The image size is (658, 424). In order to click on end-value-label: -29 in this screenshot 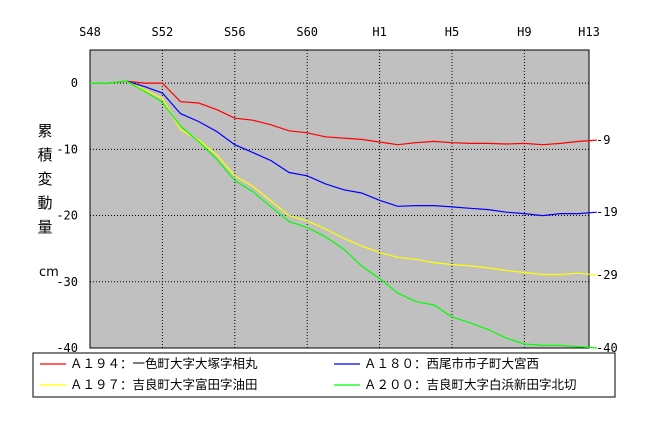, I will do `click(607, 275)`.